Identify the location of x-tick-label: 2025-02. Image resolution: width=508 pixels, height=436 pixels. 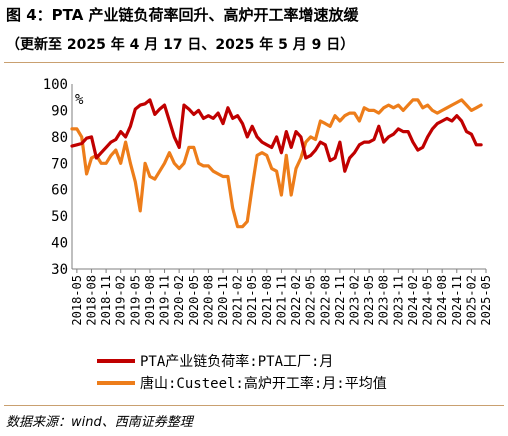
(471, 300).